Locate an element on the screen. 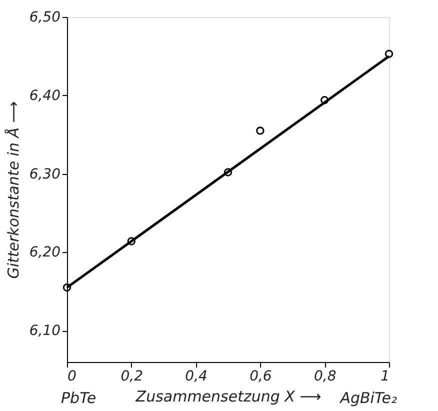 The width and height of the screenshot is (438, 411). x-tick-label: 0,2 is located at coordinates (132, 376).